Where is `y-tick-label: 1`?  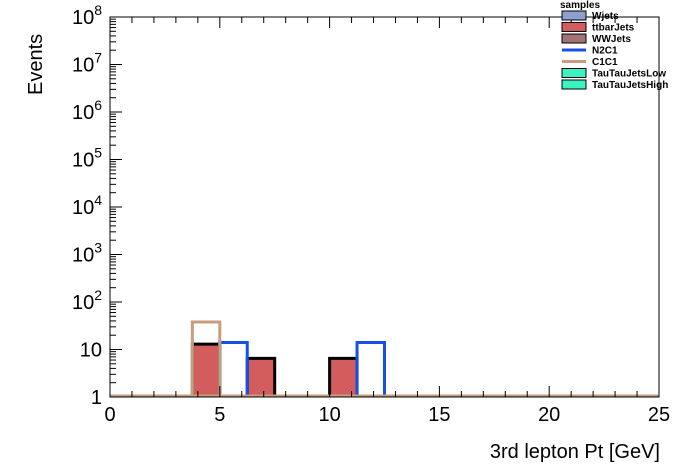
y-tick-label: 1 is located at coordinates (96, 398).